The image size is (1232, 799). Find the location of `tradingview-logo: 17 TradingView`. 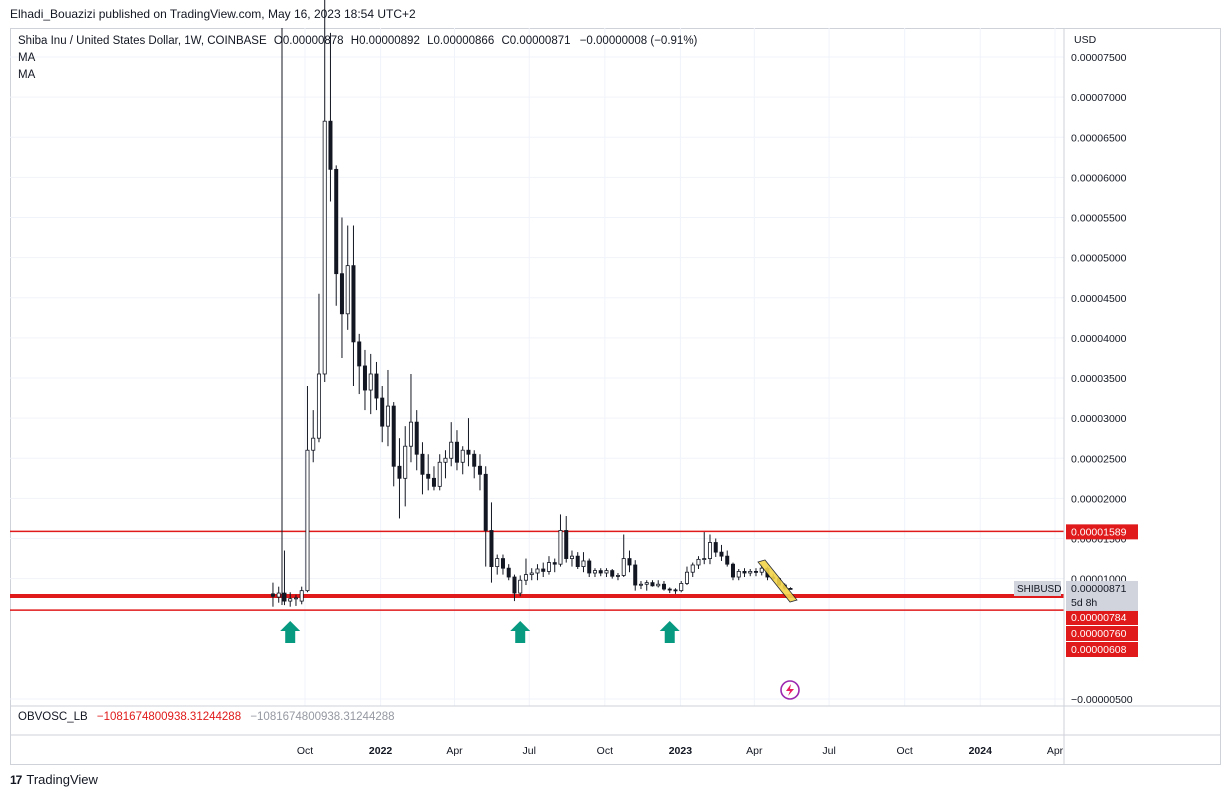

tradingview-logo: 17 TradingView is located at coordinates (54, 779).